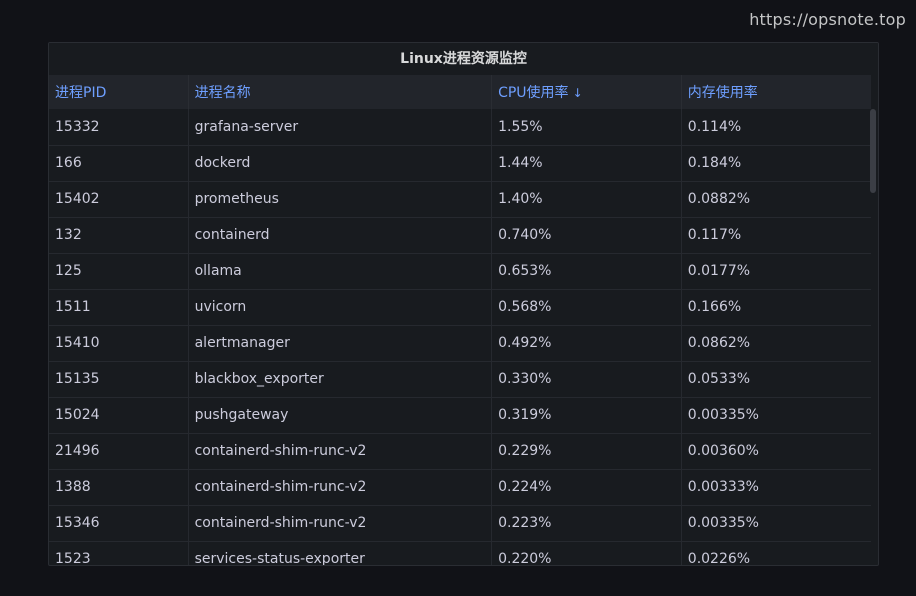 This screenshot has width=916, height=596. Describe the element at coordinates (586, 307) in the screenshot. I see `cell-cpu: 0.568%` at that location.